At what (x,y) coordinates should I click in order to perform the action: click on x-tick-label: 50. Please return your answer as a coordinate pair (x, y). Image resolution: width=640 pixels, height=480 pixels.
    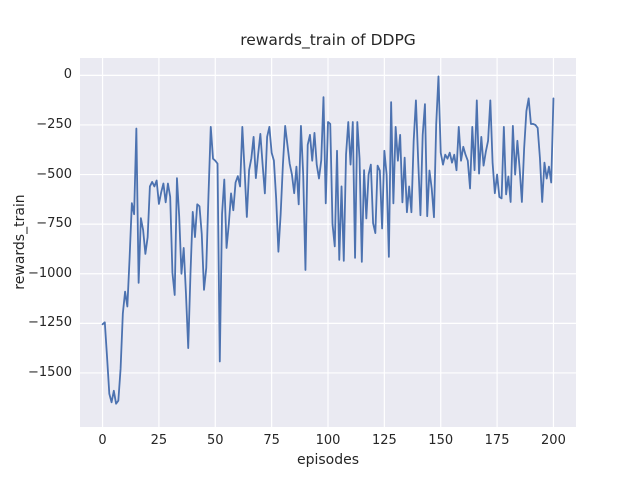
    Looking at the image, I should click on (215, 440).